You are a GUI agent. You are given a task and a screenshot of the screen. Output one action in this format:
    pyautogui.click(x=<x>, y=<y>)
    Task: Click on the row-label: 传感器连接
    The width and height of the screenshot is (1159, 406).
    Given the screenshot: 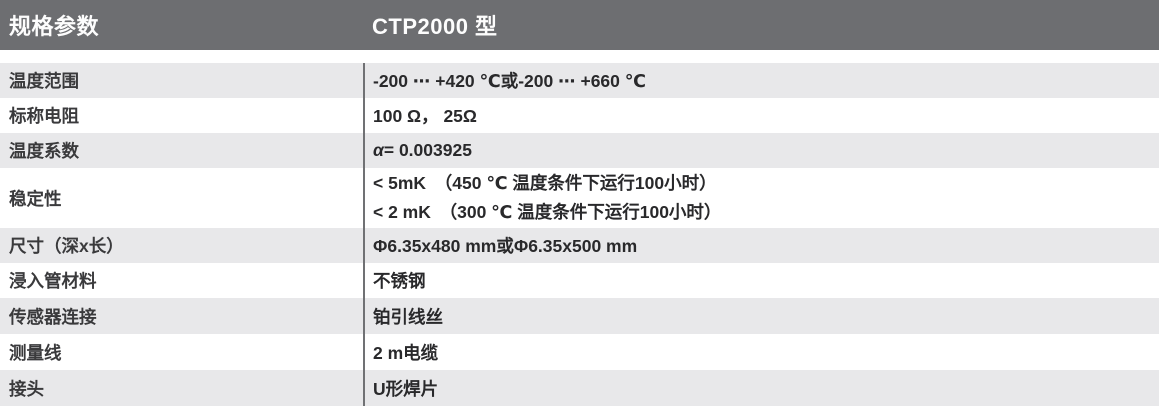 What is the action you would take?
    pyautogui.click(x=53, y=316)
    